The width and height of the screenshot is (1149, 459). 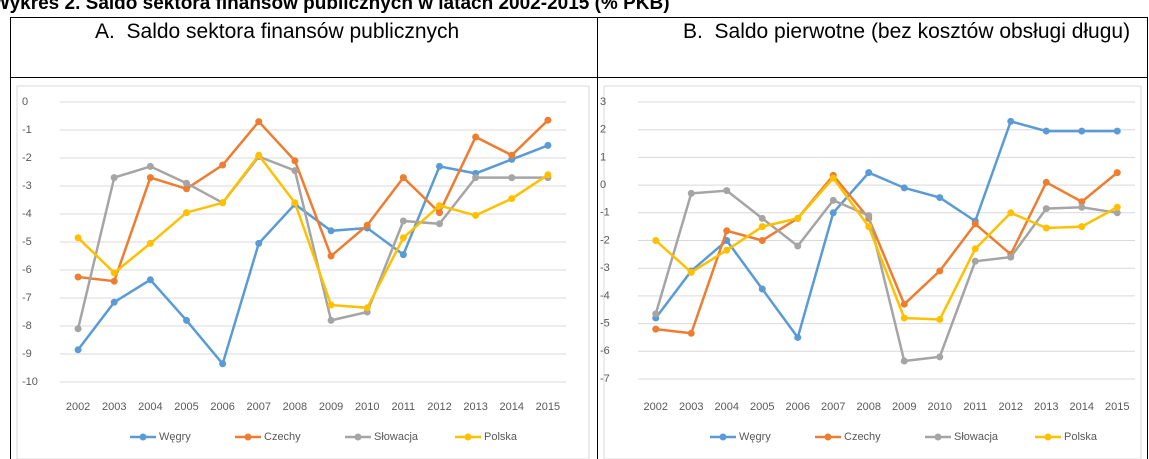 I want to click on x-tick-label: 2014, so click(x=1082, y=407).